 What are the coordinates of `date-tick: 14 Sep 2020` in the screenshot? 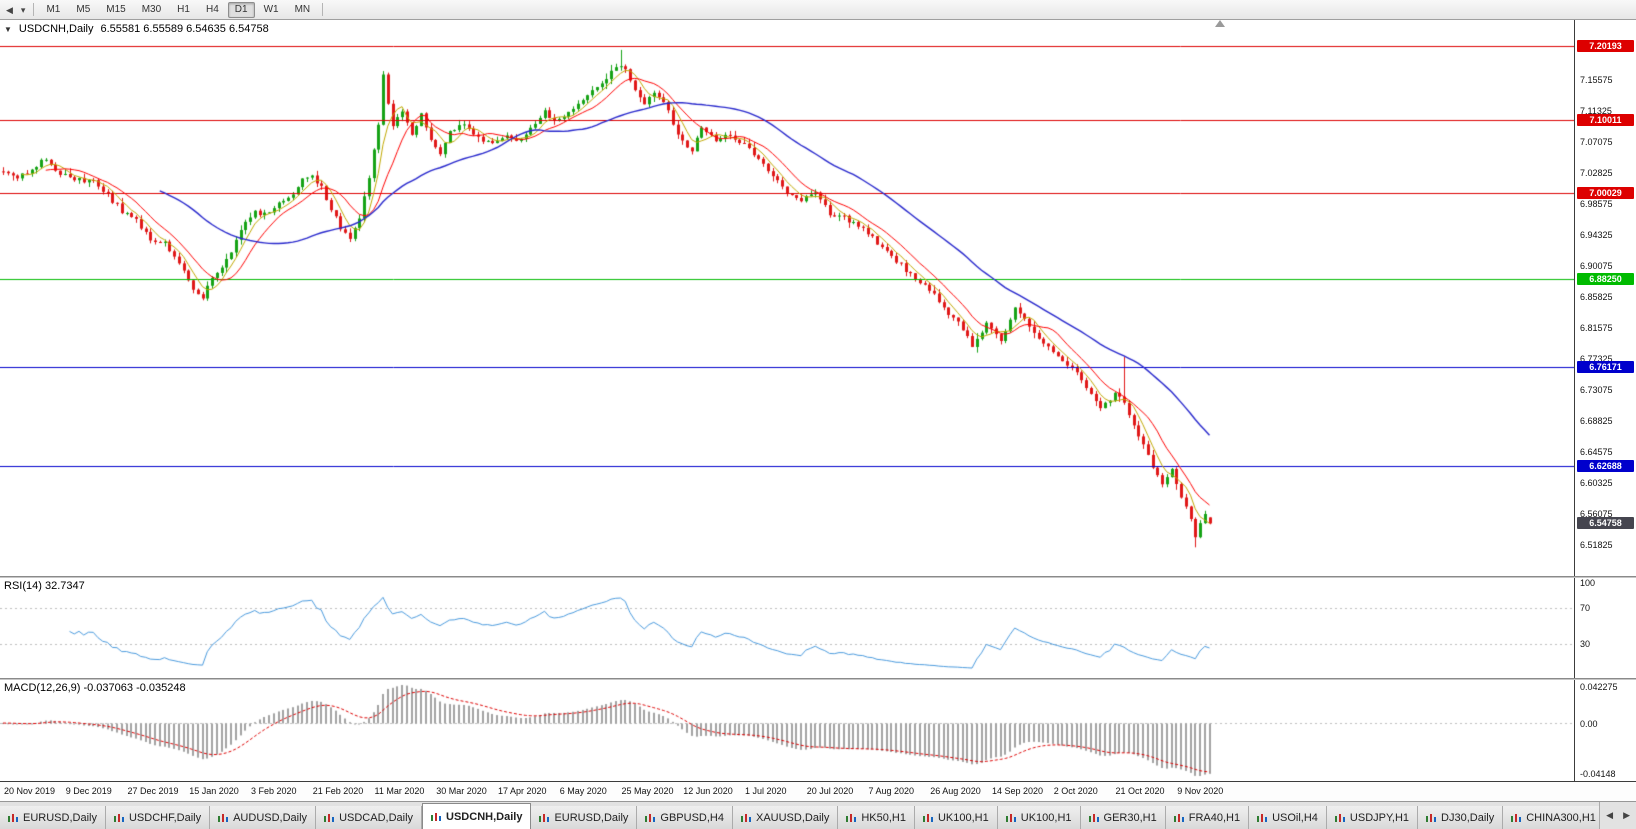 It's located at (1018, 791).